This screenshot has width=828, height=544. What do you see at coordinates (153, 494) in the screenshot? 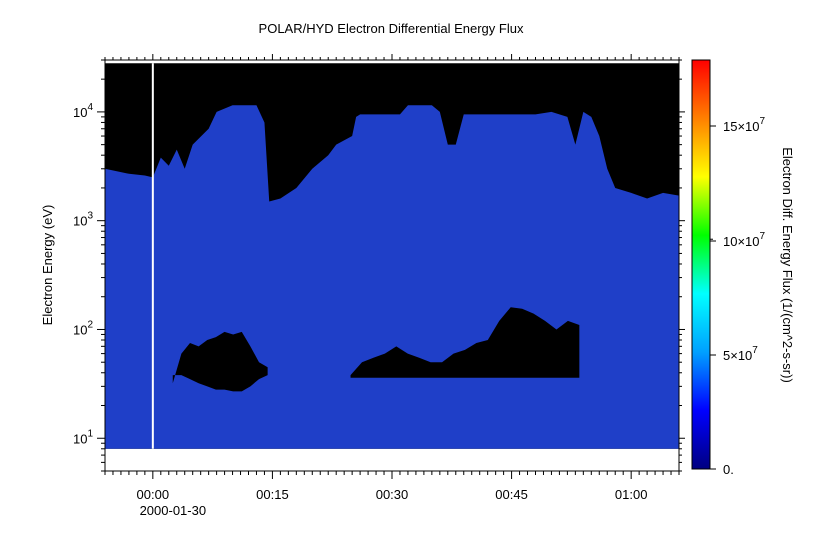
I see `x-tick-label: 00:00` at bounding box center [153, 494].